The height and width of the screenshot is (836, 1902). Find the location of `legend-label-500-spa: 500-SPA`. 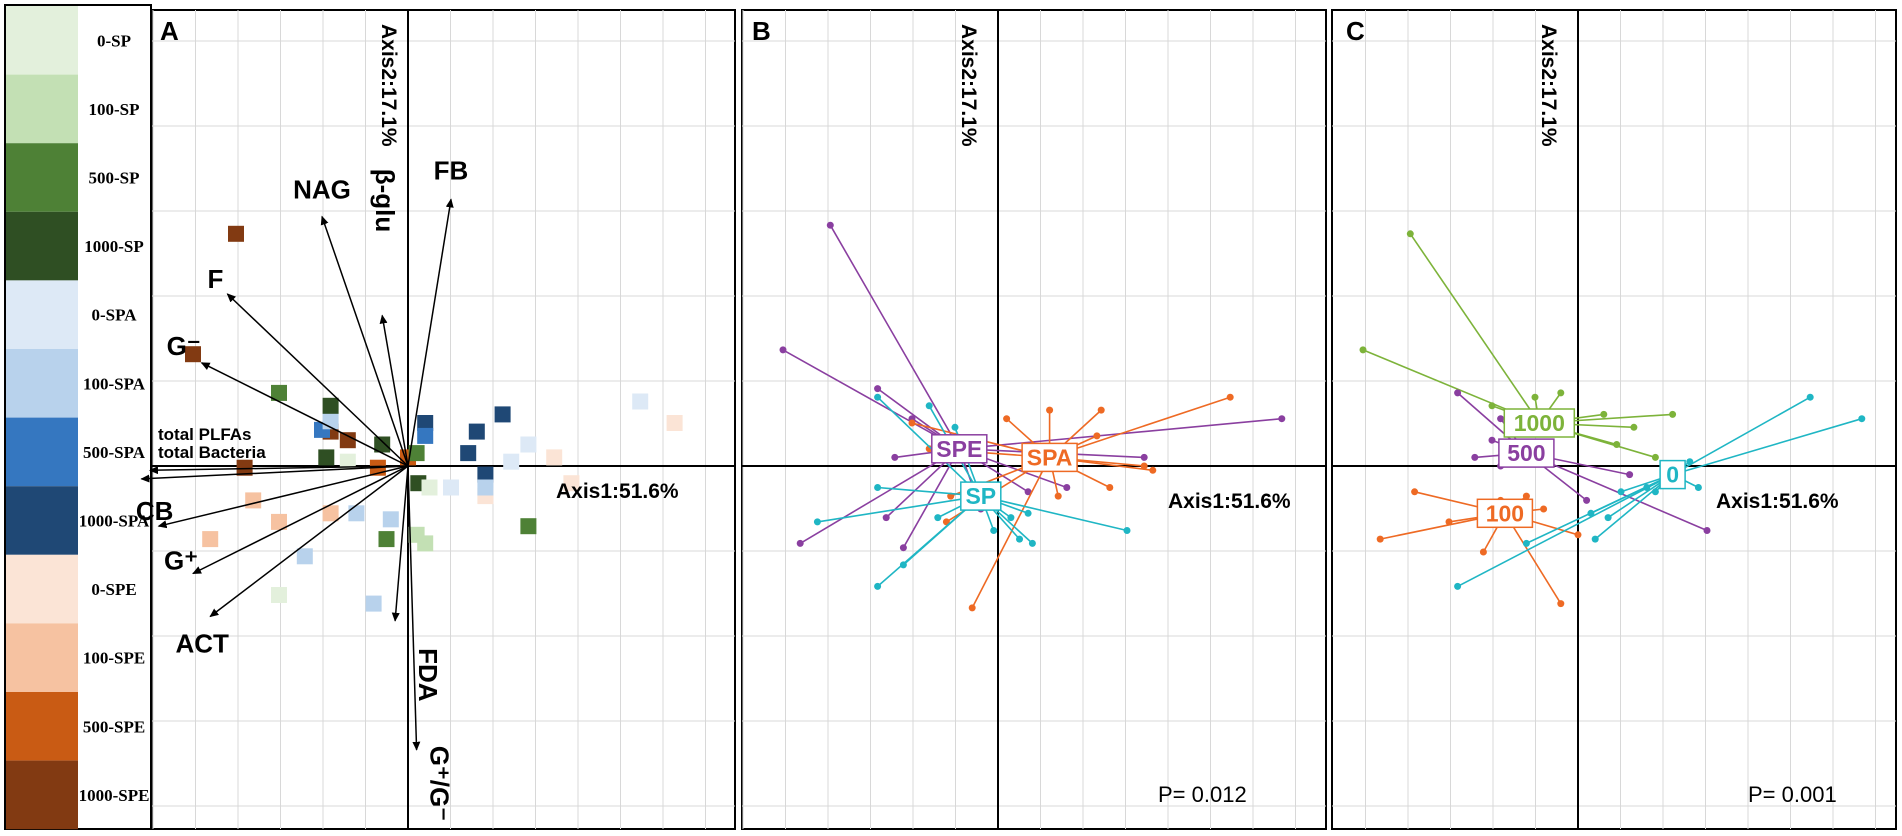

legend-label-500-spa: 500-SPA is located at coordinates (114, 452).